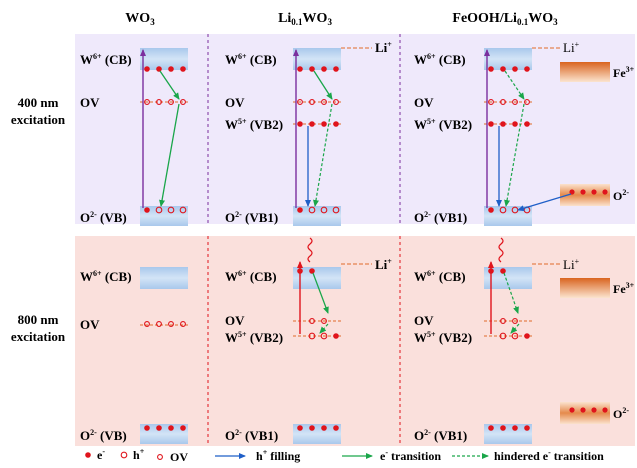 Image resolution: width=637 pixels, height=468 pixels. What do you see at coordinates (505, 19) in the screenshot?
I see `column-title-feooh-li-wo3: FeOOH/Li0.1WO3` at bounding box center [505, 19].